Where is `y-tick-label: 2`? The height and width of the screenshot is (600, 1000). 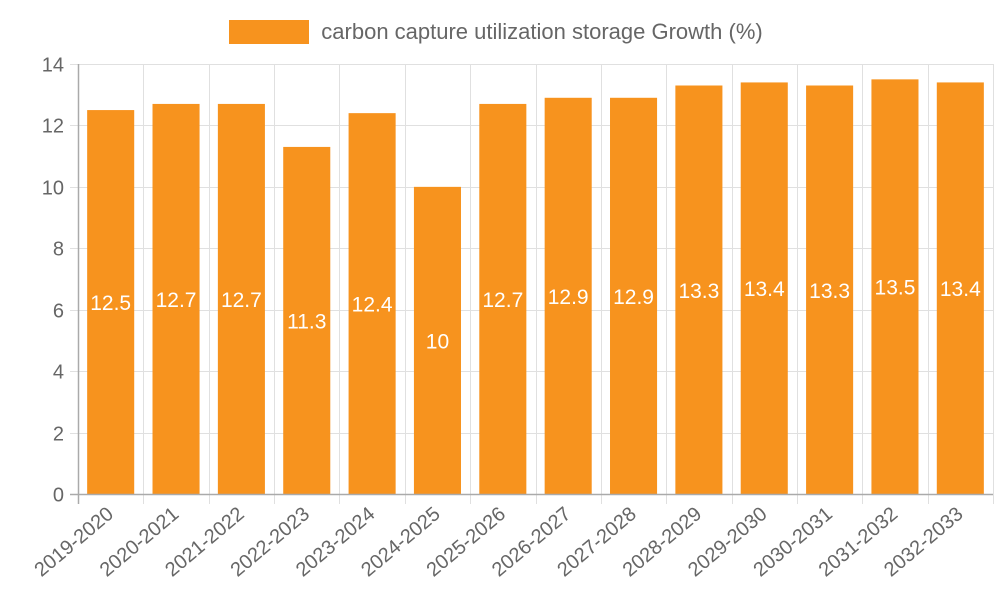 y-tick-label: 2 is located at coordinates (58, 435).